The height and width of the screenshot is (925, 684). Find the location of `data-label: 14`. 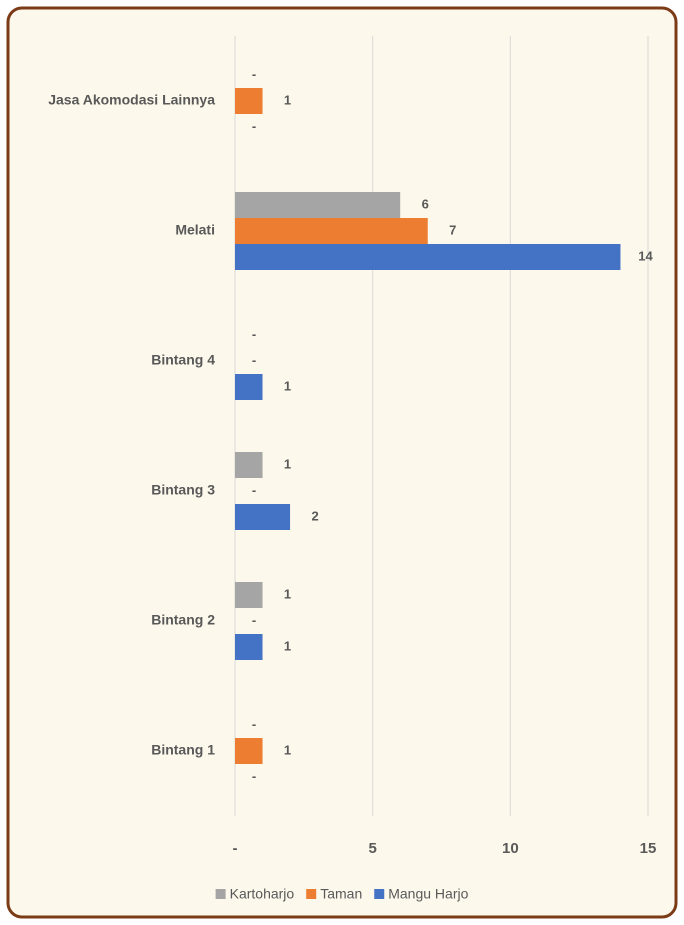

data-label: 14 is located at coordinates (645, 255).